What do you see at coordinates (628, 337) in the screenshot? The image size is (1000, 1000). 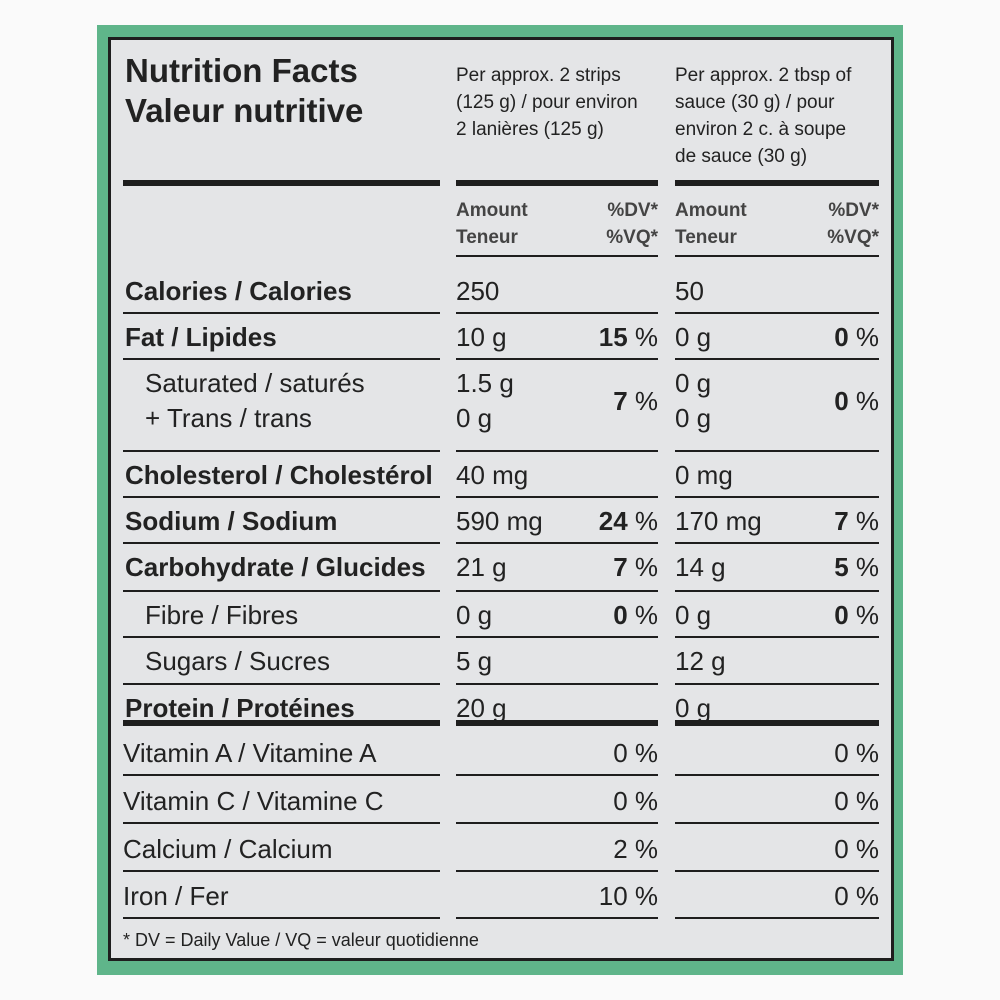 I see `percent-dv-1: 15 %` at bounding box center [628, 337].